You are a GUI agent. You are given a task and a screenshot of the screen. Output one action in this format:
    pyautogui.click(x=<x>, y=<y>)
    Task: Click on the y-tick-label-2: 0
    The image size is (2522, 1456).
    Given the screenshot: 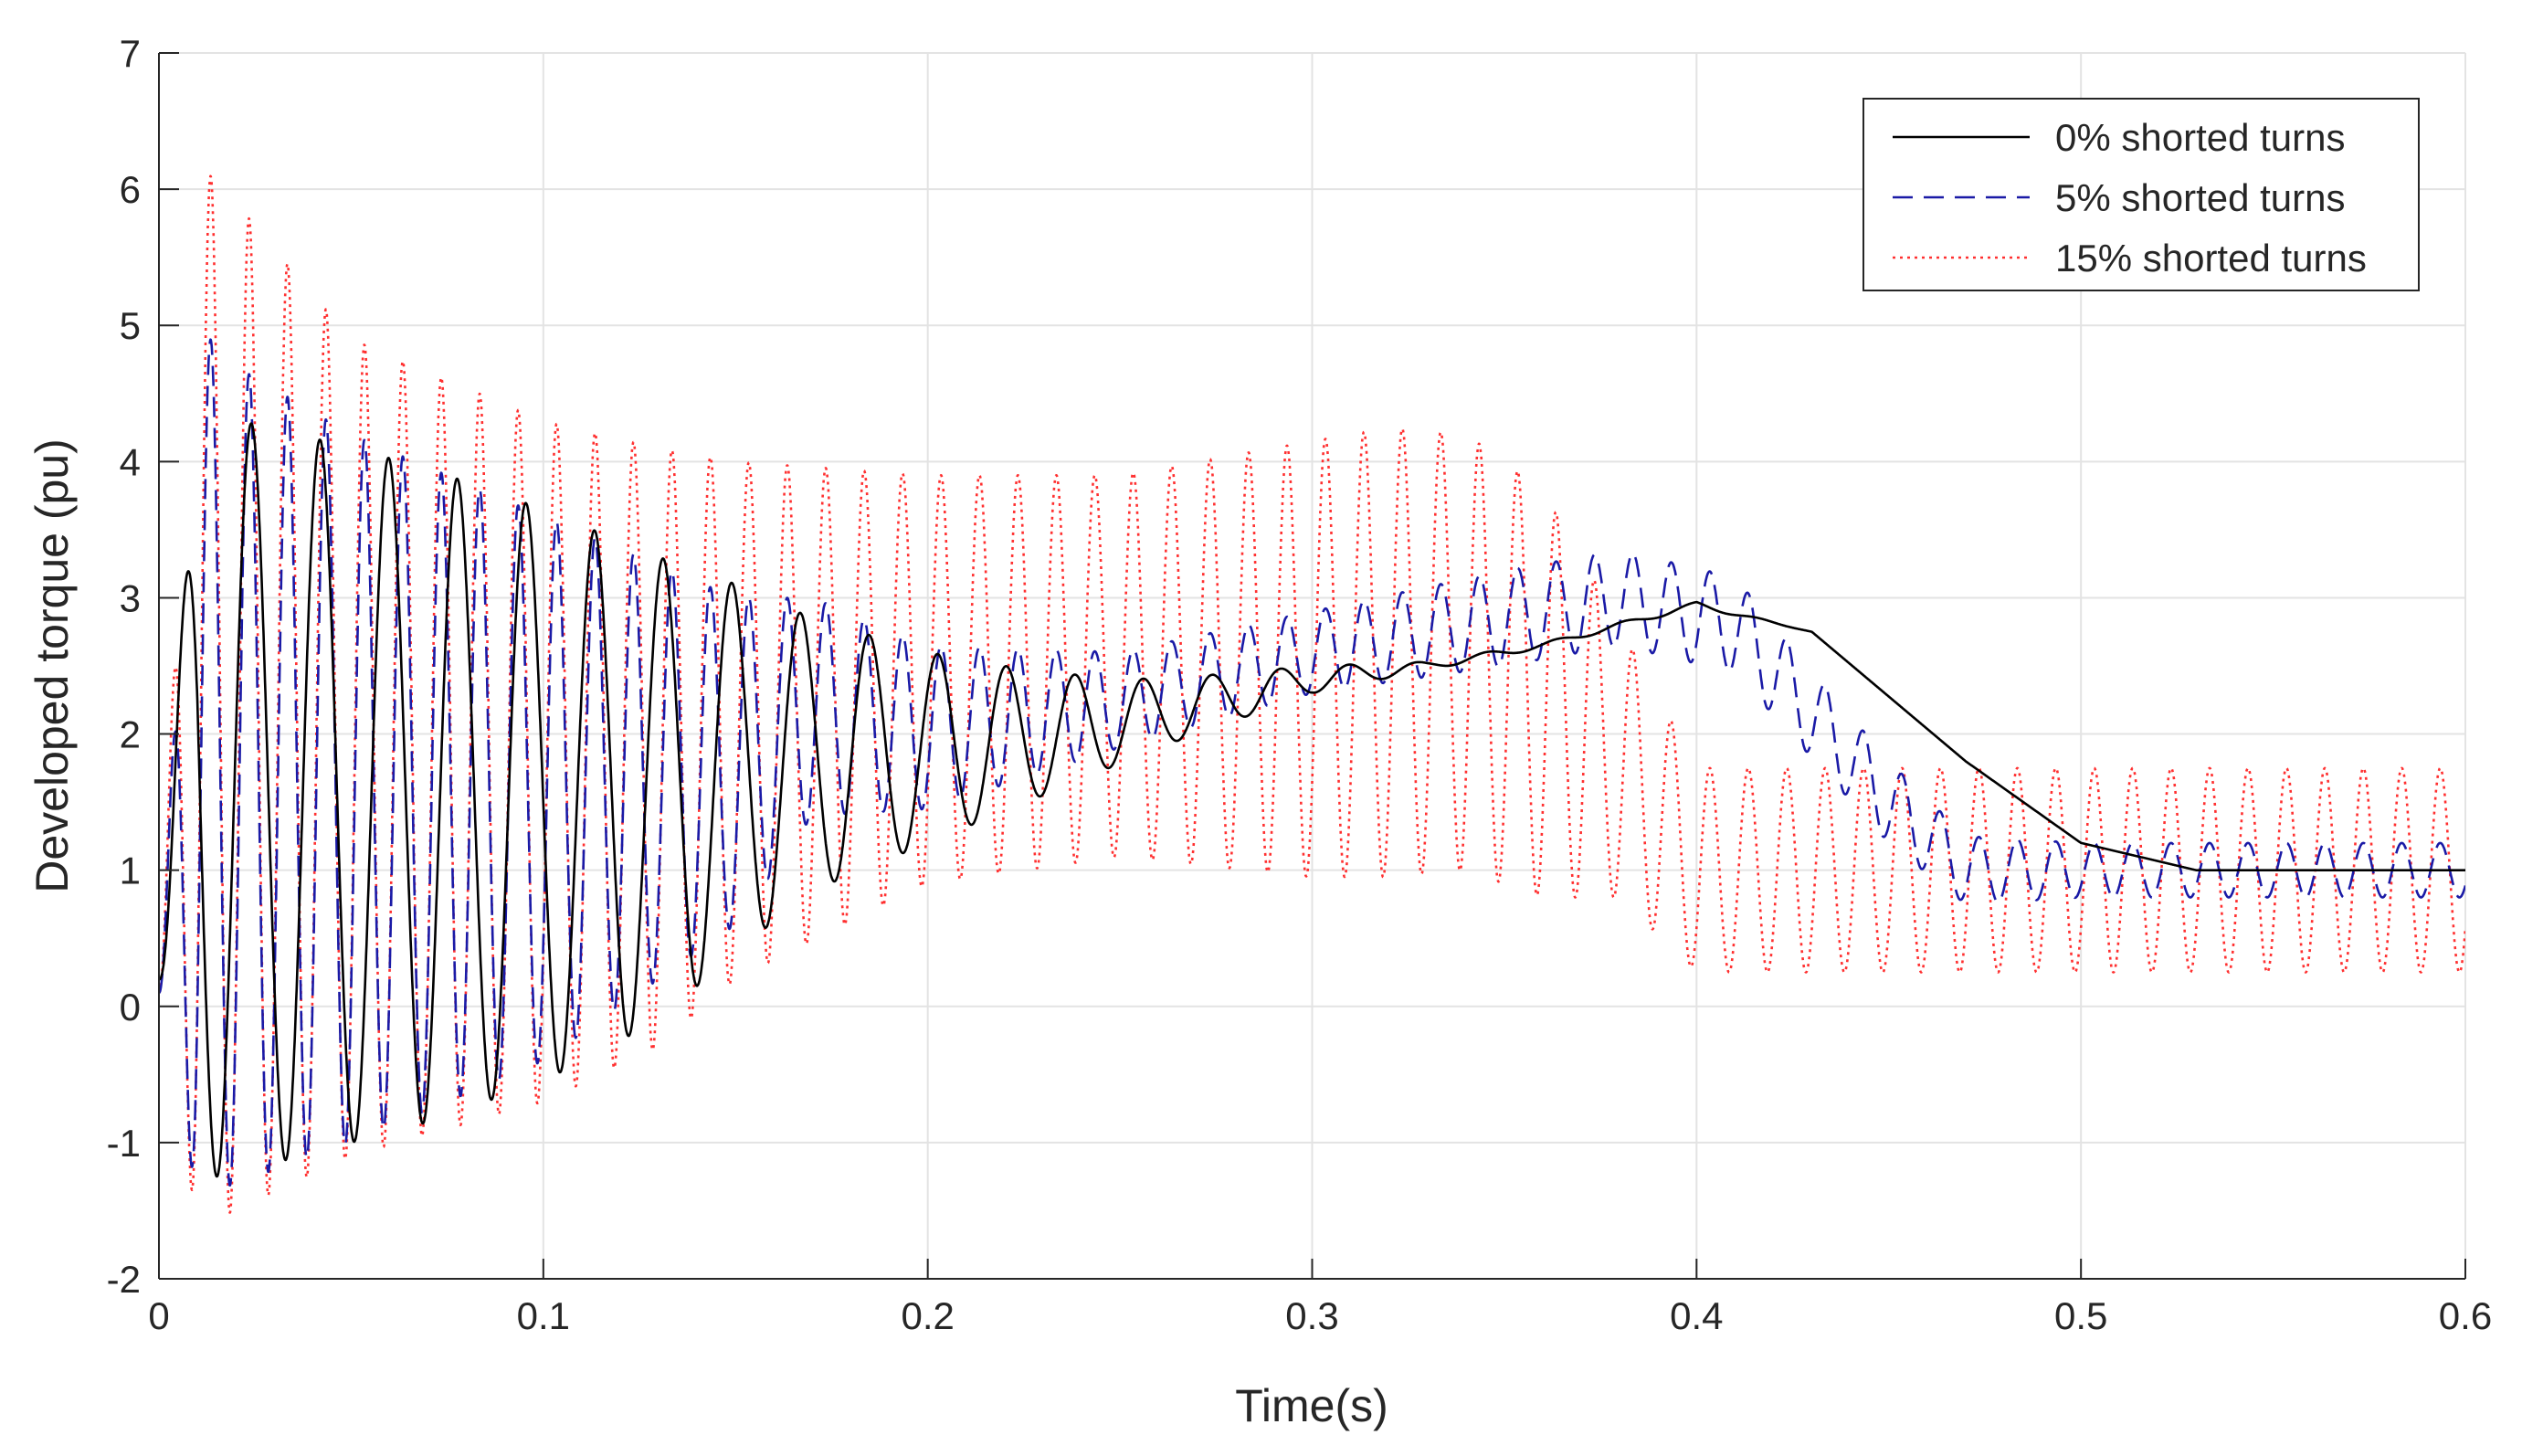 What is the action you would take?
    pyautogui.click(x=130, y=1008)
    